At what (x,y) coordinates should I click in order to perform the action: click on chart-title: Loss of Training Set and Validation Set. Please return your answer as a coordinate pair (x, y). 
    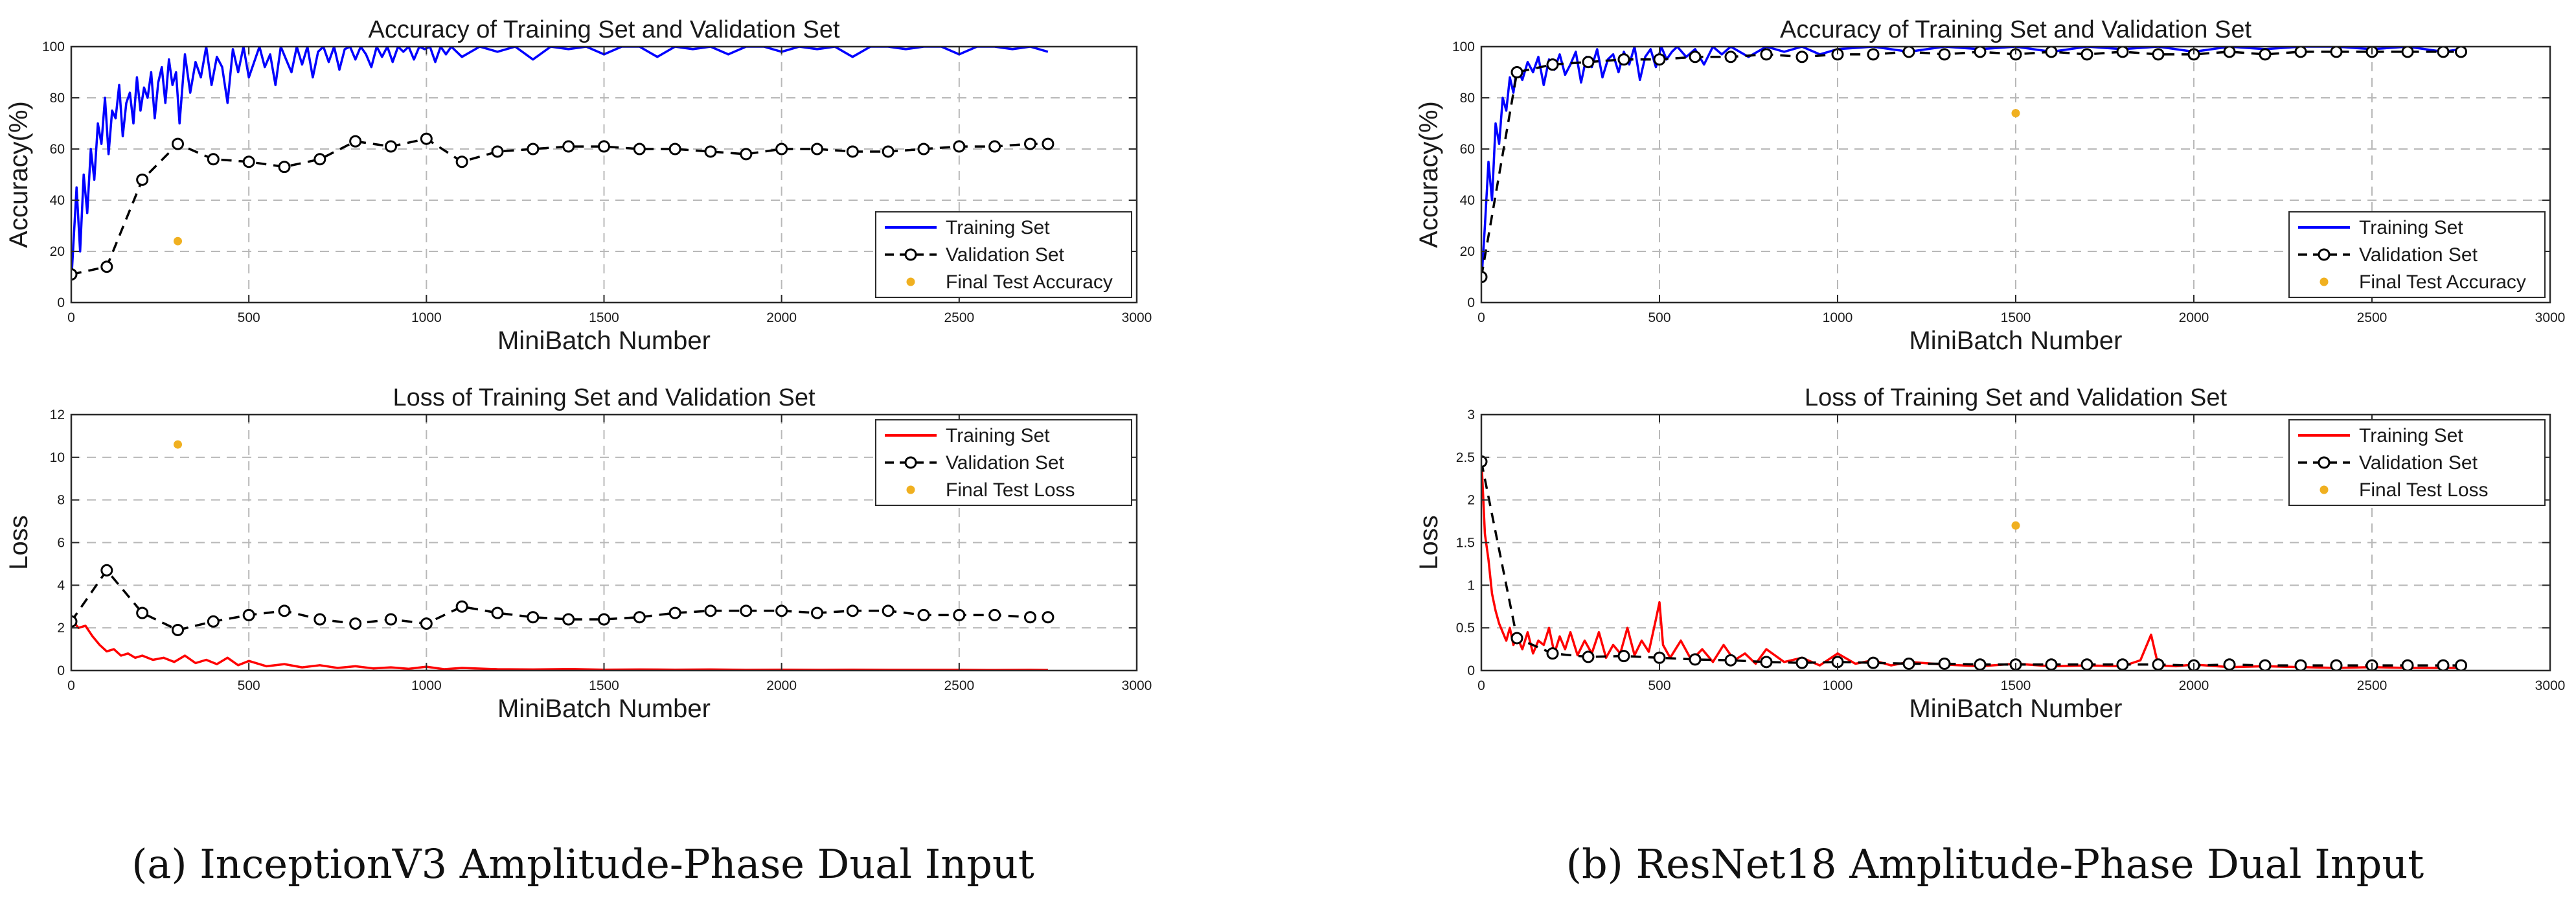
    Looking at the image, I should click on (2016, 397).